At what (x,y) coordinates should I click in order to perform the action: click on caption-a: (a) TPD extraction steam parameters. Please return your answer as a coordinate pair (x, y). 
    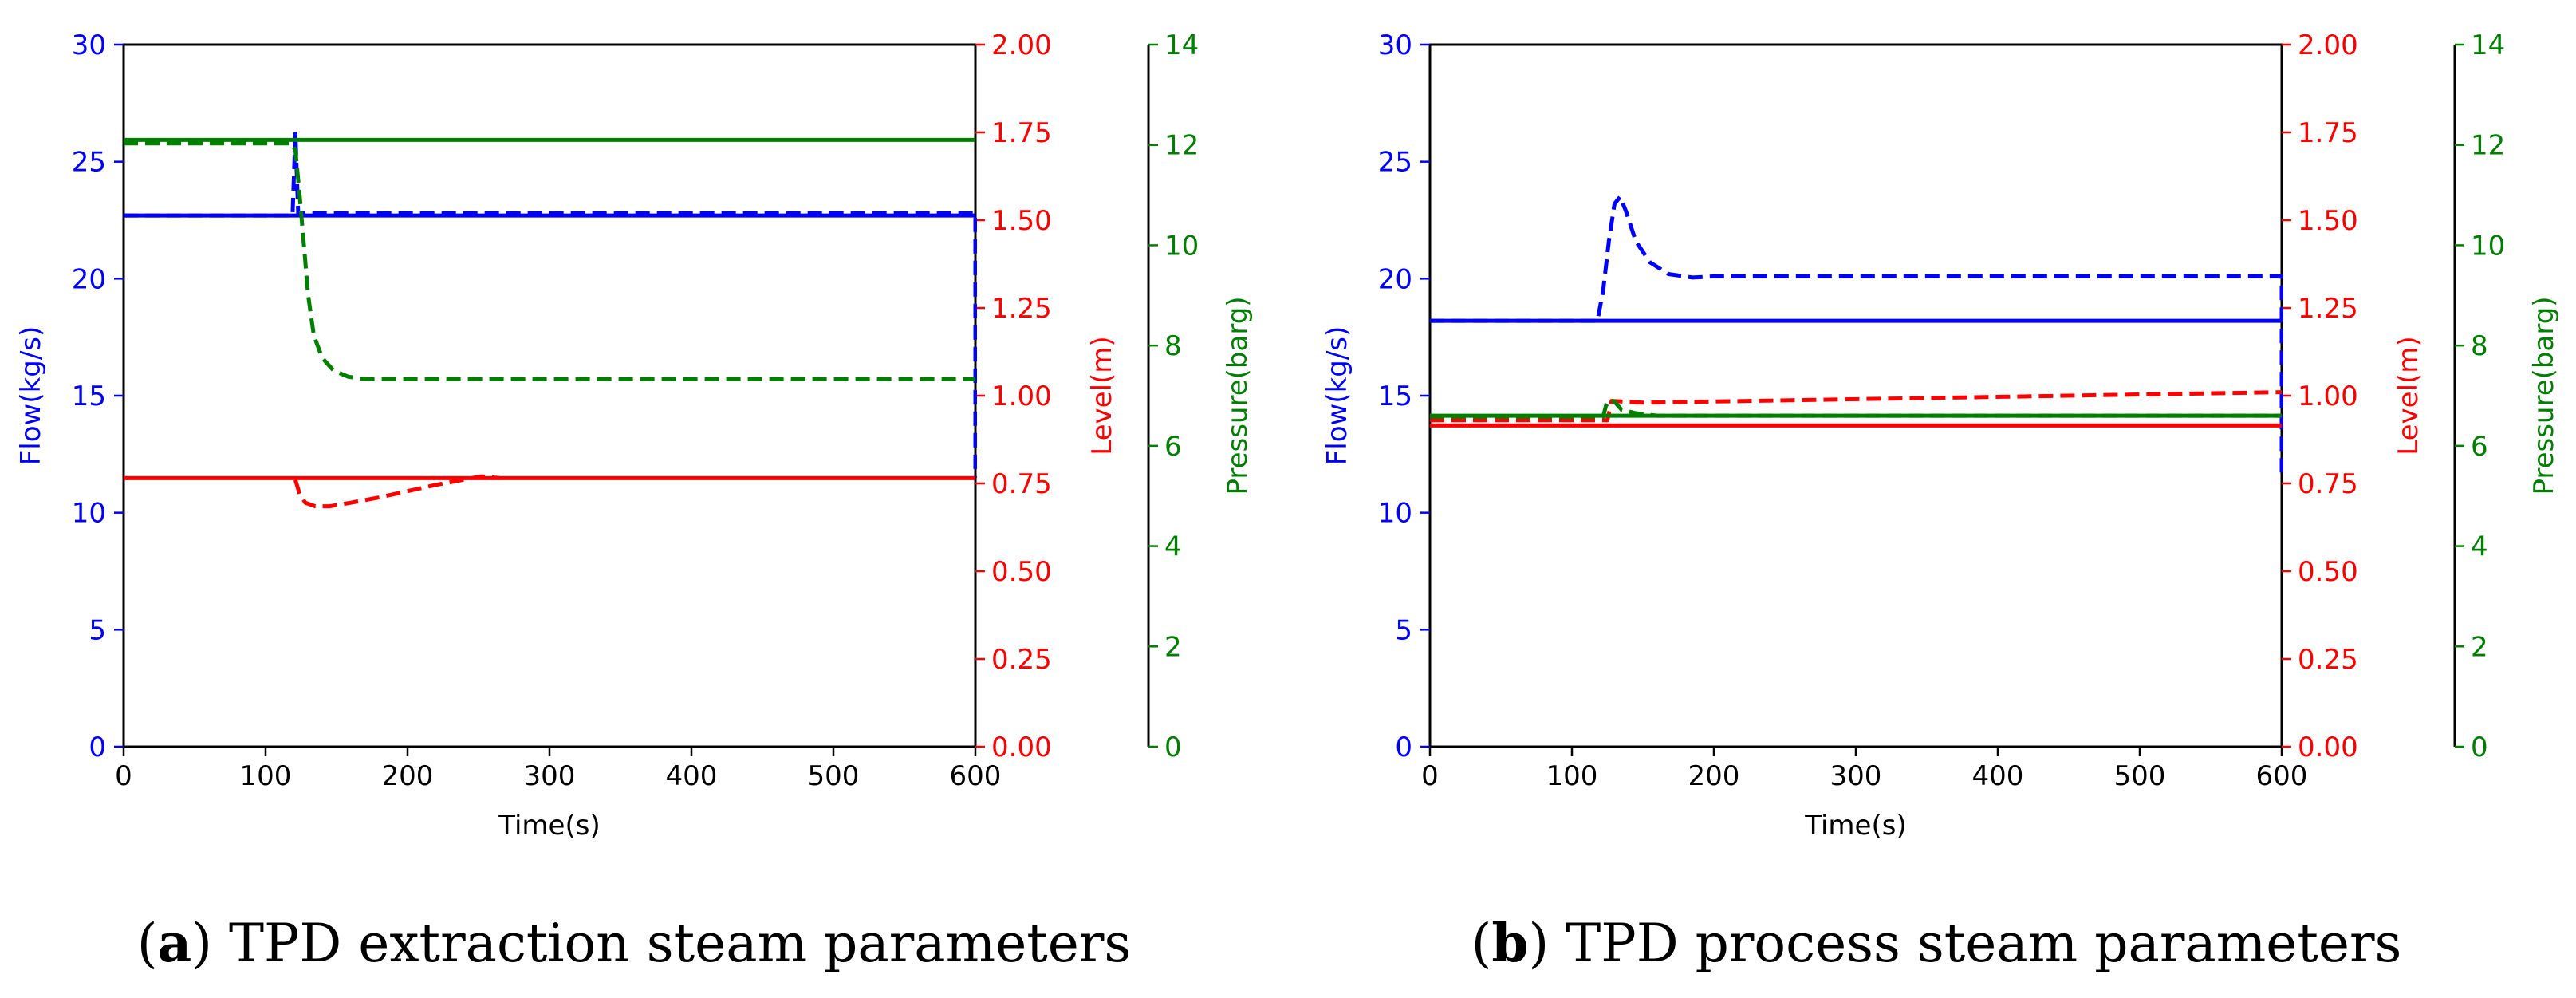
    Looking at the image, I should click on (634, 943).